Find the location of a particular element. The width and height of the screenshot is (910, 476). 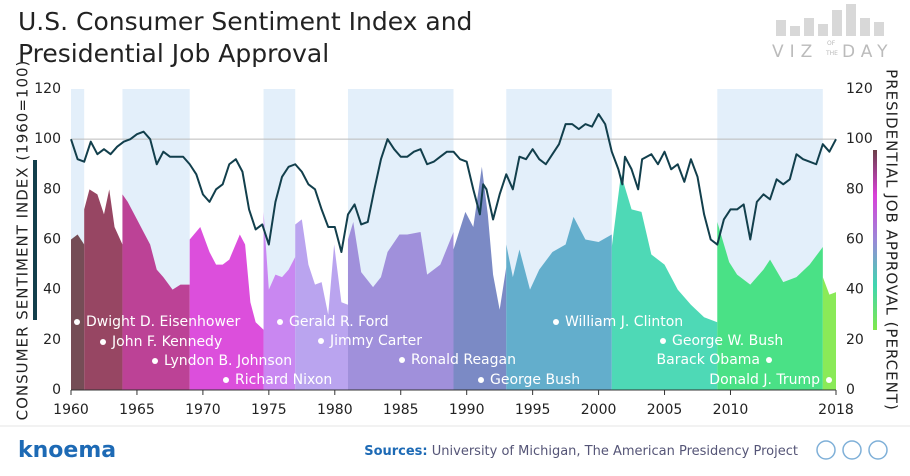

x-tick-label: 1960 is located at coordinates (71, 410).